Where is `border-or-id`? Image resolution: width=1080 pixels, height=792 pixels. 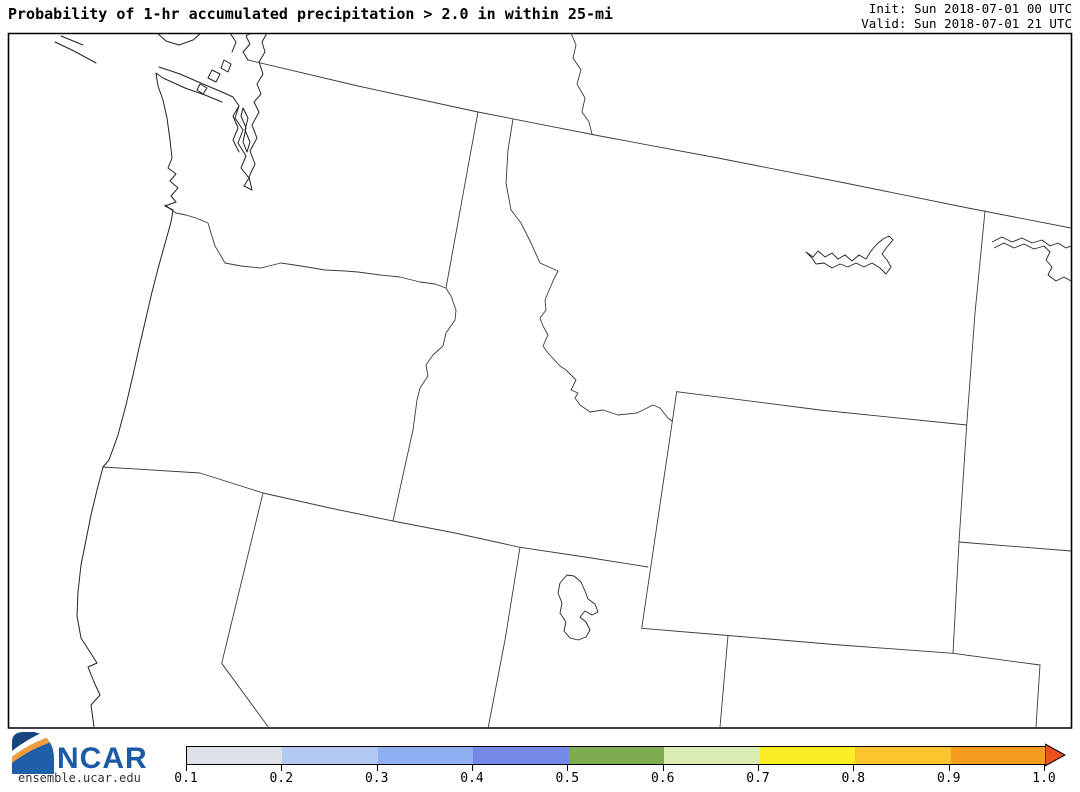 border-or-id is located at coordinates (424, 404).